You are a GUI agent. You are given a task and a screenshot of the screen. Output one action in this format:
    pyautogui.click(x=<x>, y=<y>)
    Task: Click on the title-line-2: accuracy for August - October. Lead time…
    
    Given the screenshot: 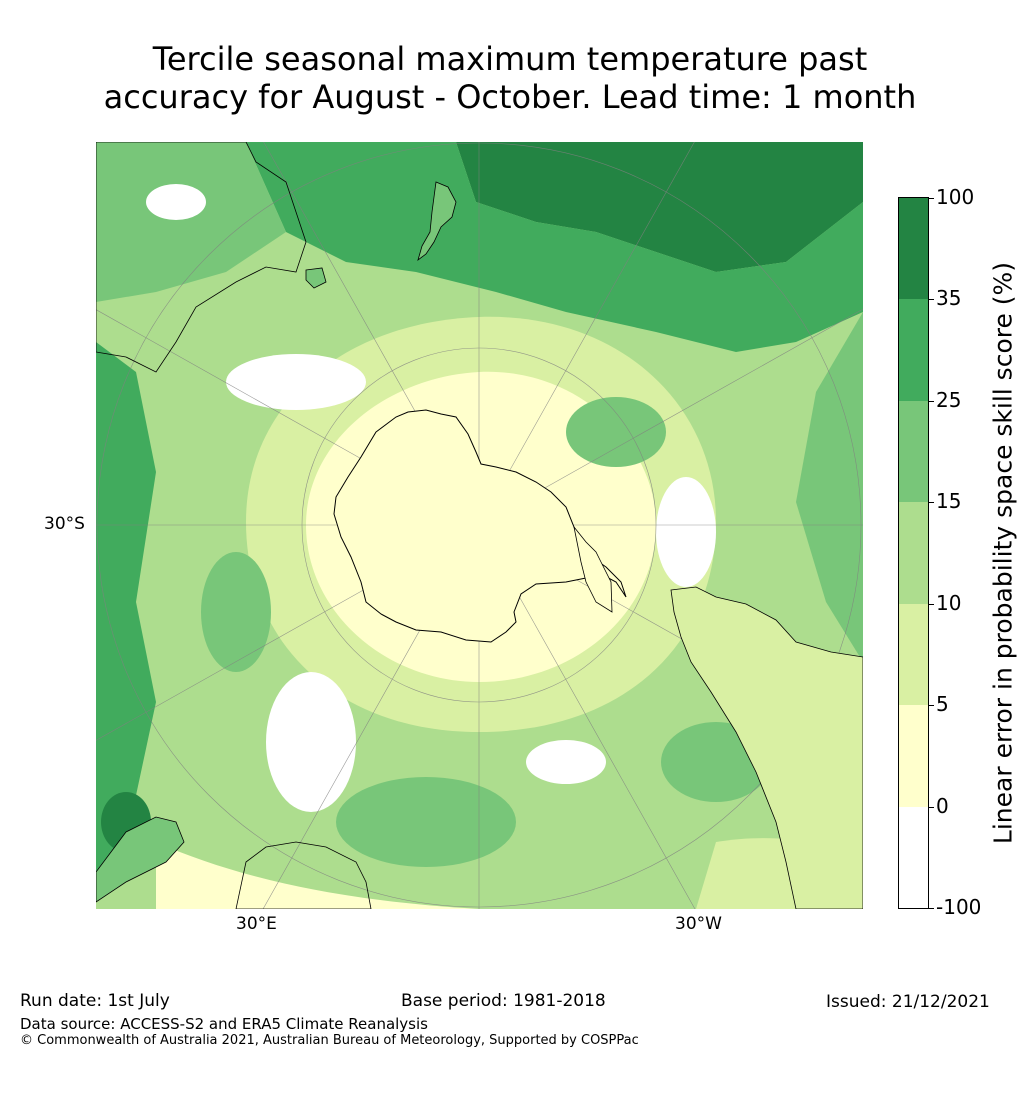 What is the action you would take?
    pyautogui.click(x=510, y=97)
    